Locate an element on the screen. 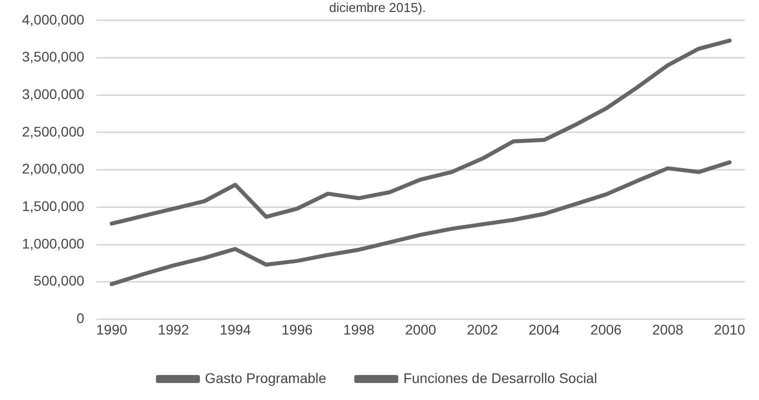  x-tick-label: 2004 is located at coordinates (544, 329).